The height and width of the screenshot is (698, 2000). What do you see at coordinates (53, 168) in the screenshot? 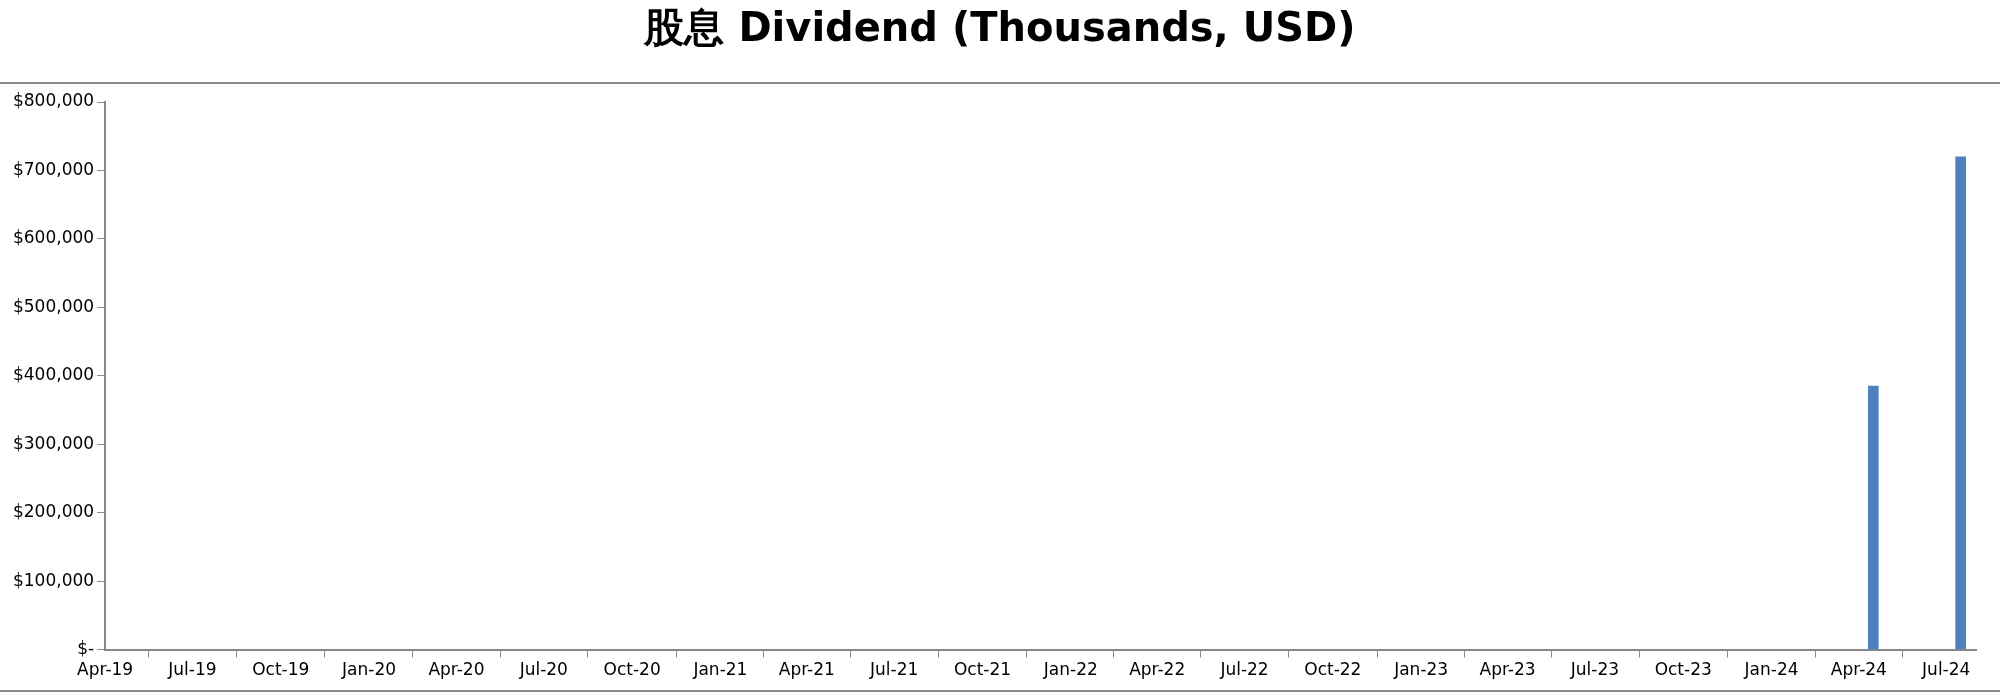
I see `y-tick-label: $700,000` at bounding box center [53, 168].